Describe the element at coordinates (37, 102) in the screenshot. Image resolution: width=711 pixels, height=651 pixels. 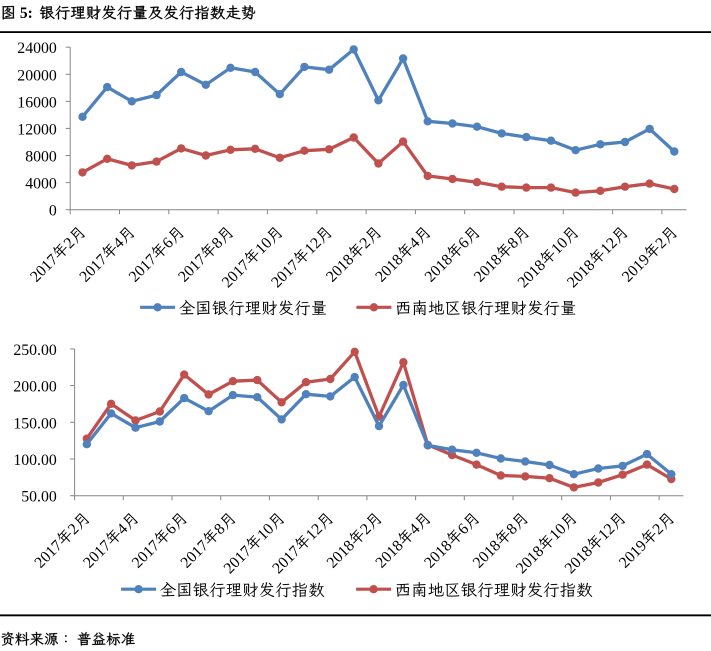
I see `svg-text: 16000` at that location.